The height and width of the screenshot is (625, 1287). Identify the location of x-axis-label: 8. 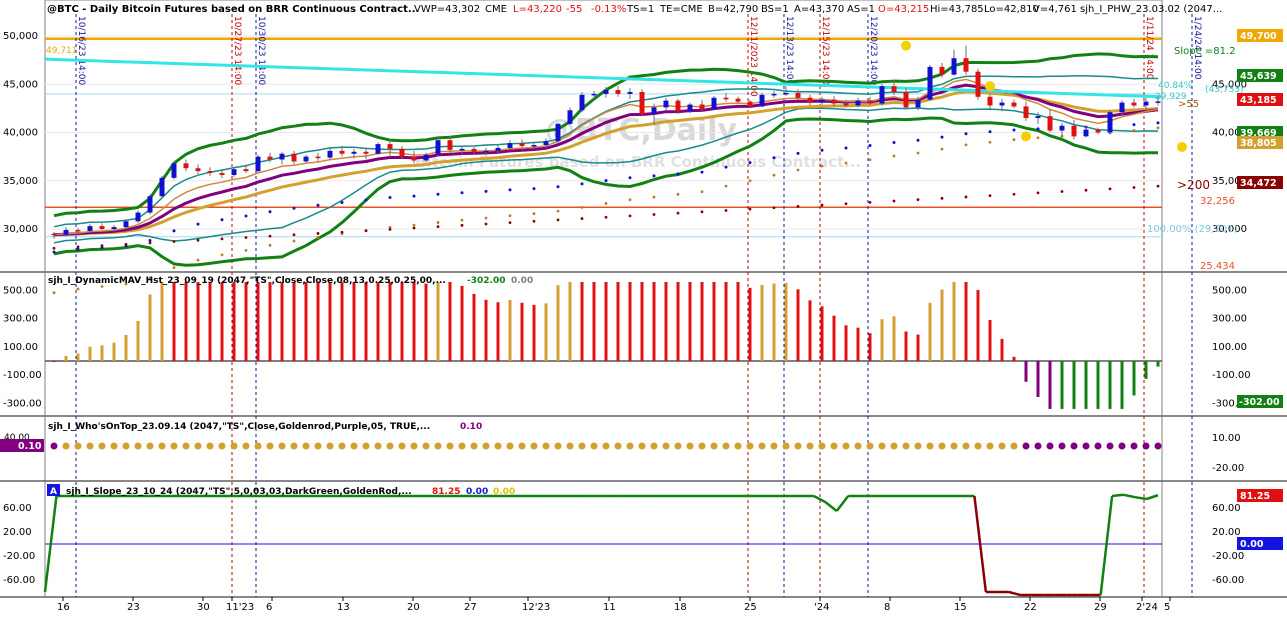
(887, 607).